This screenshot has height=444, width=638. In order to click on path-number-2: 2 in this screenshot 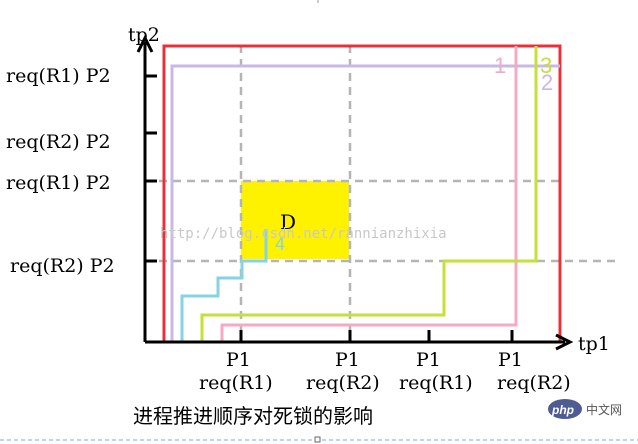, I will do `click(547, 82)`.